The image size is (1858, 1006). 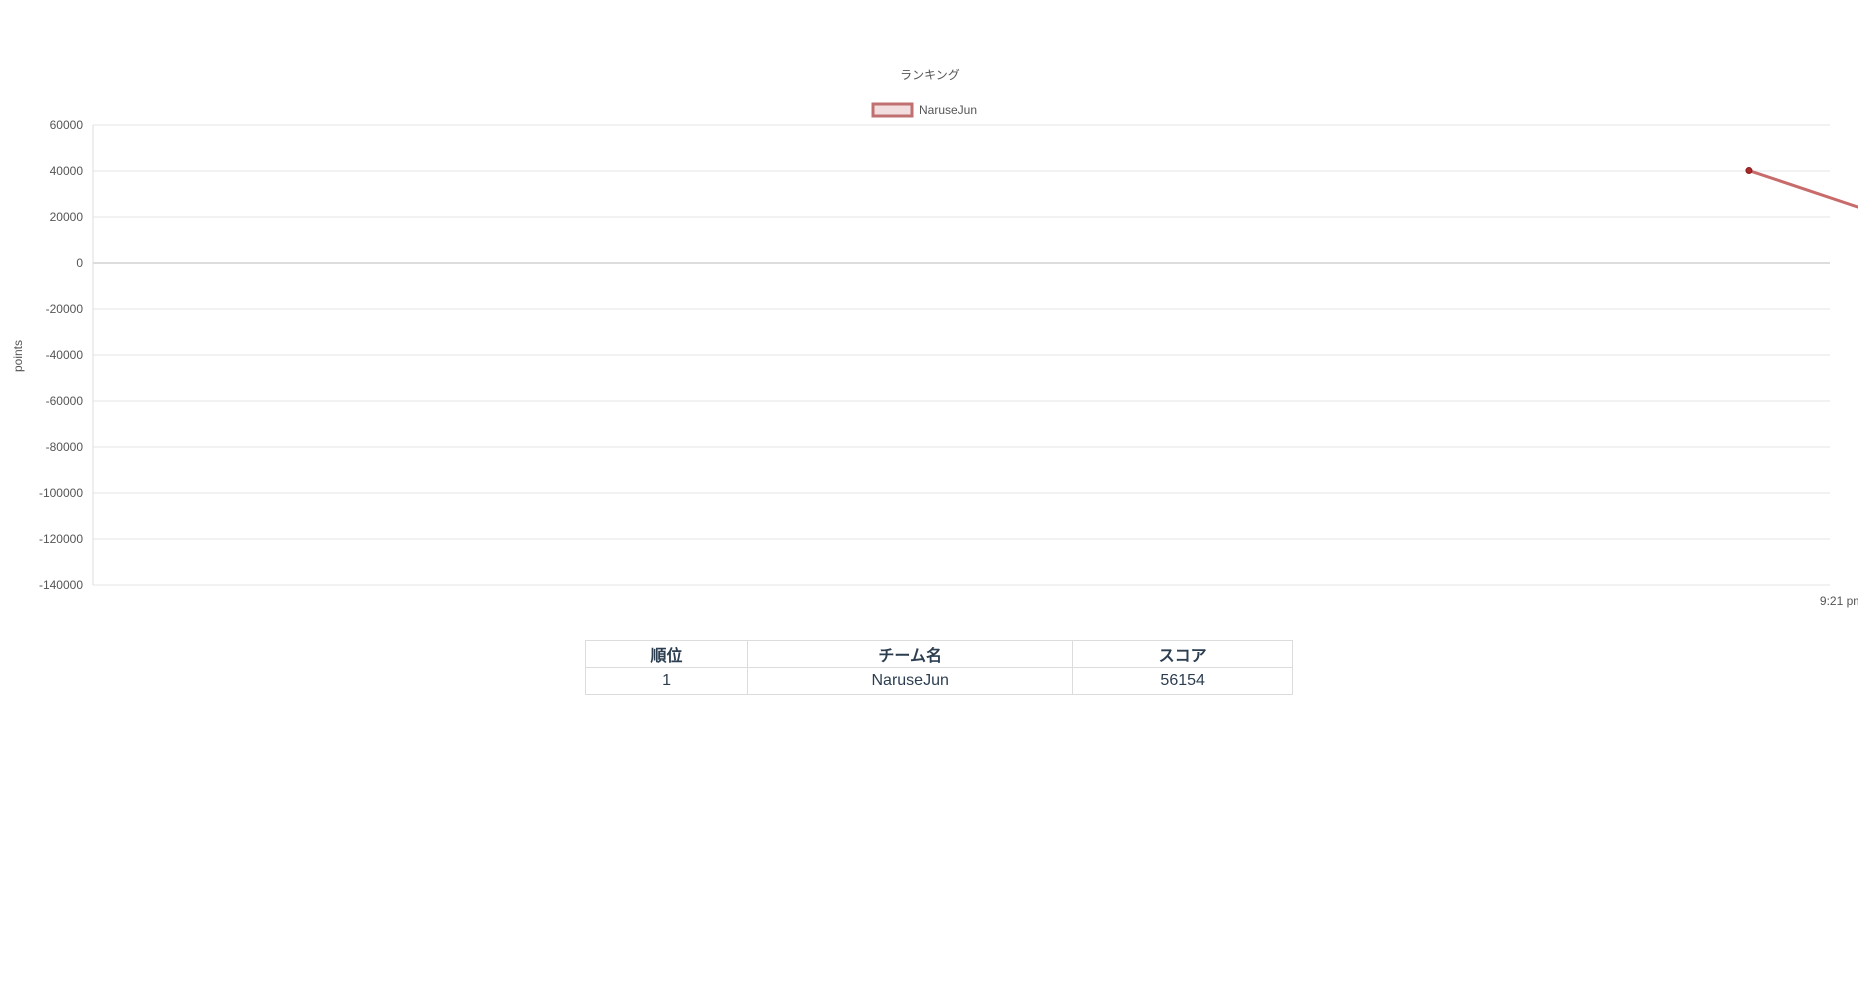 What do you see at coordinates (67, 125) in the screenshot?
I see `y-tick-label: 60000` at bounding box center [67, 125].